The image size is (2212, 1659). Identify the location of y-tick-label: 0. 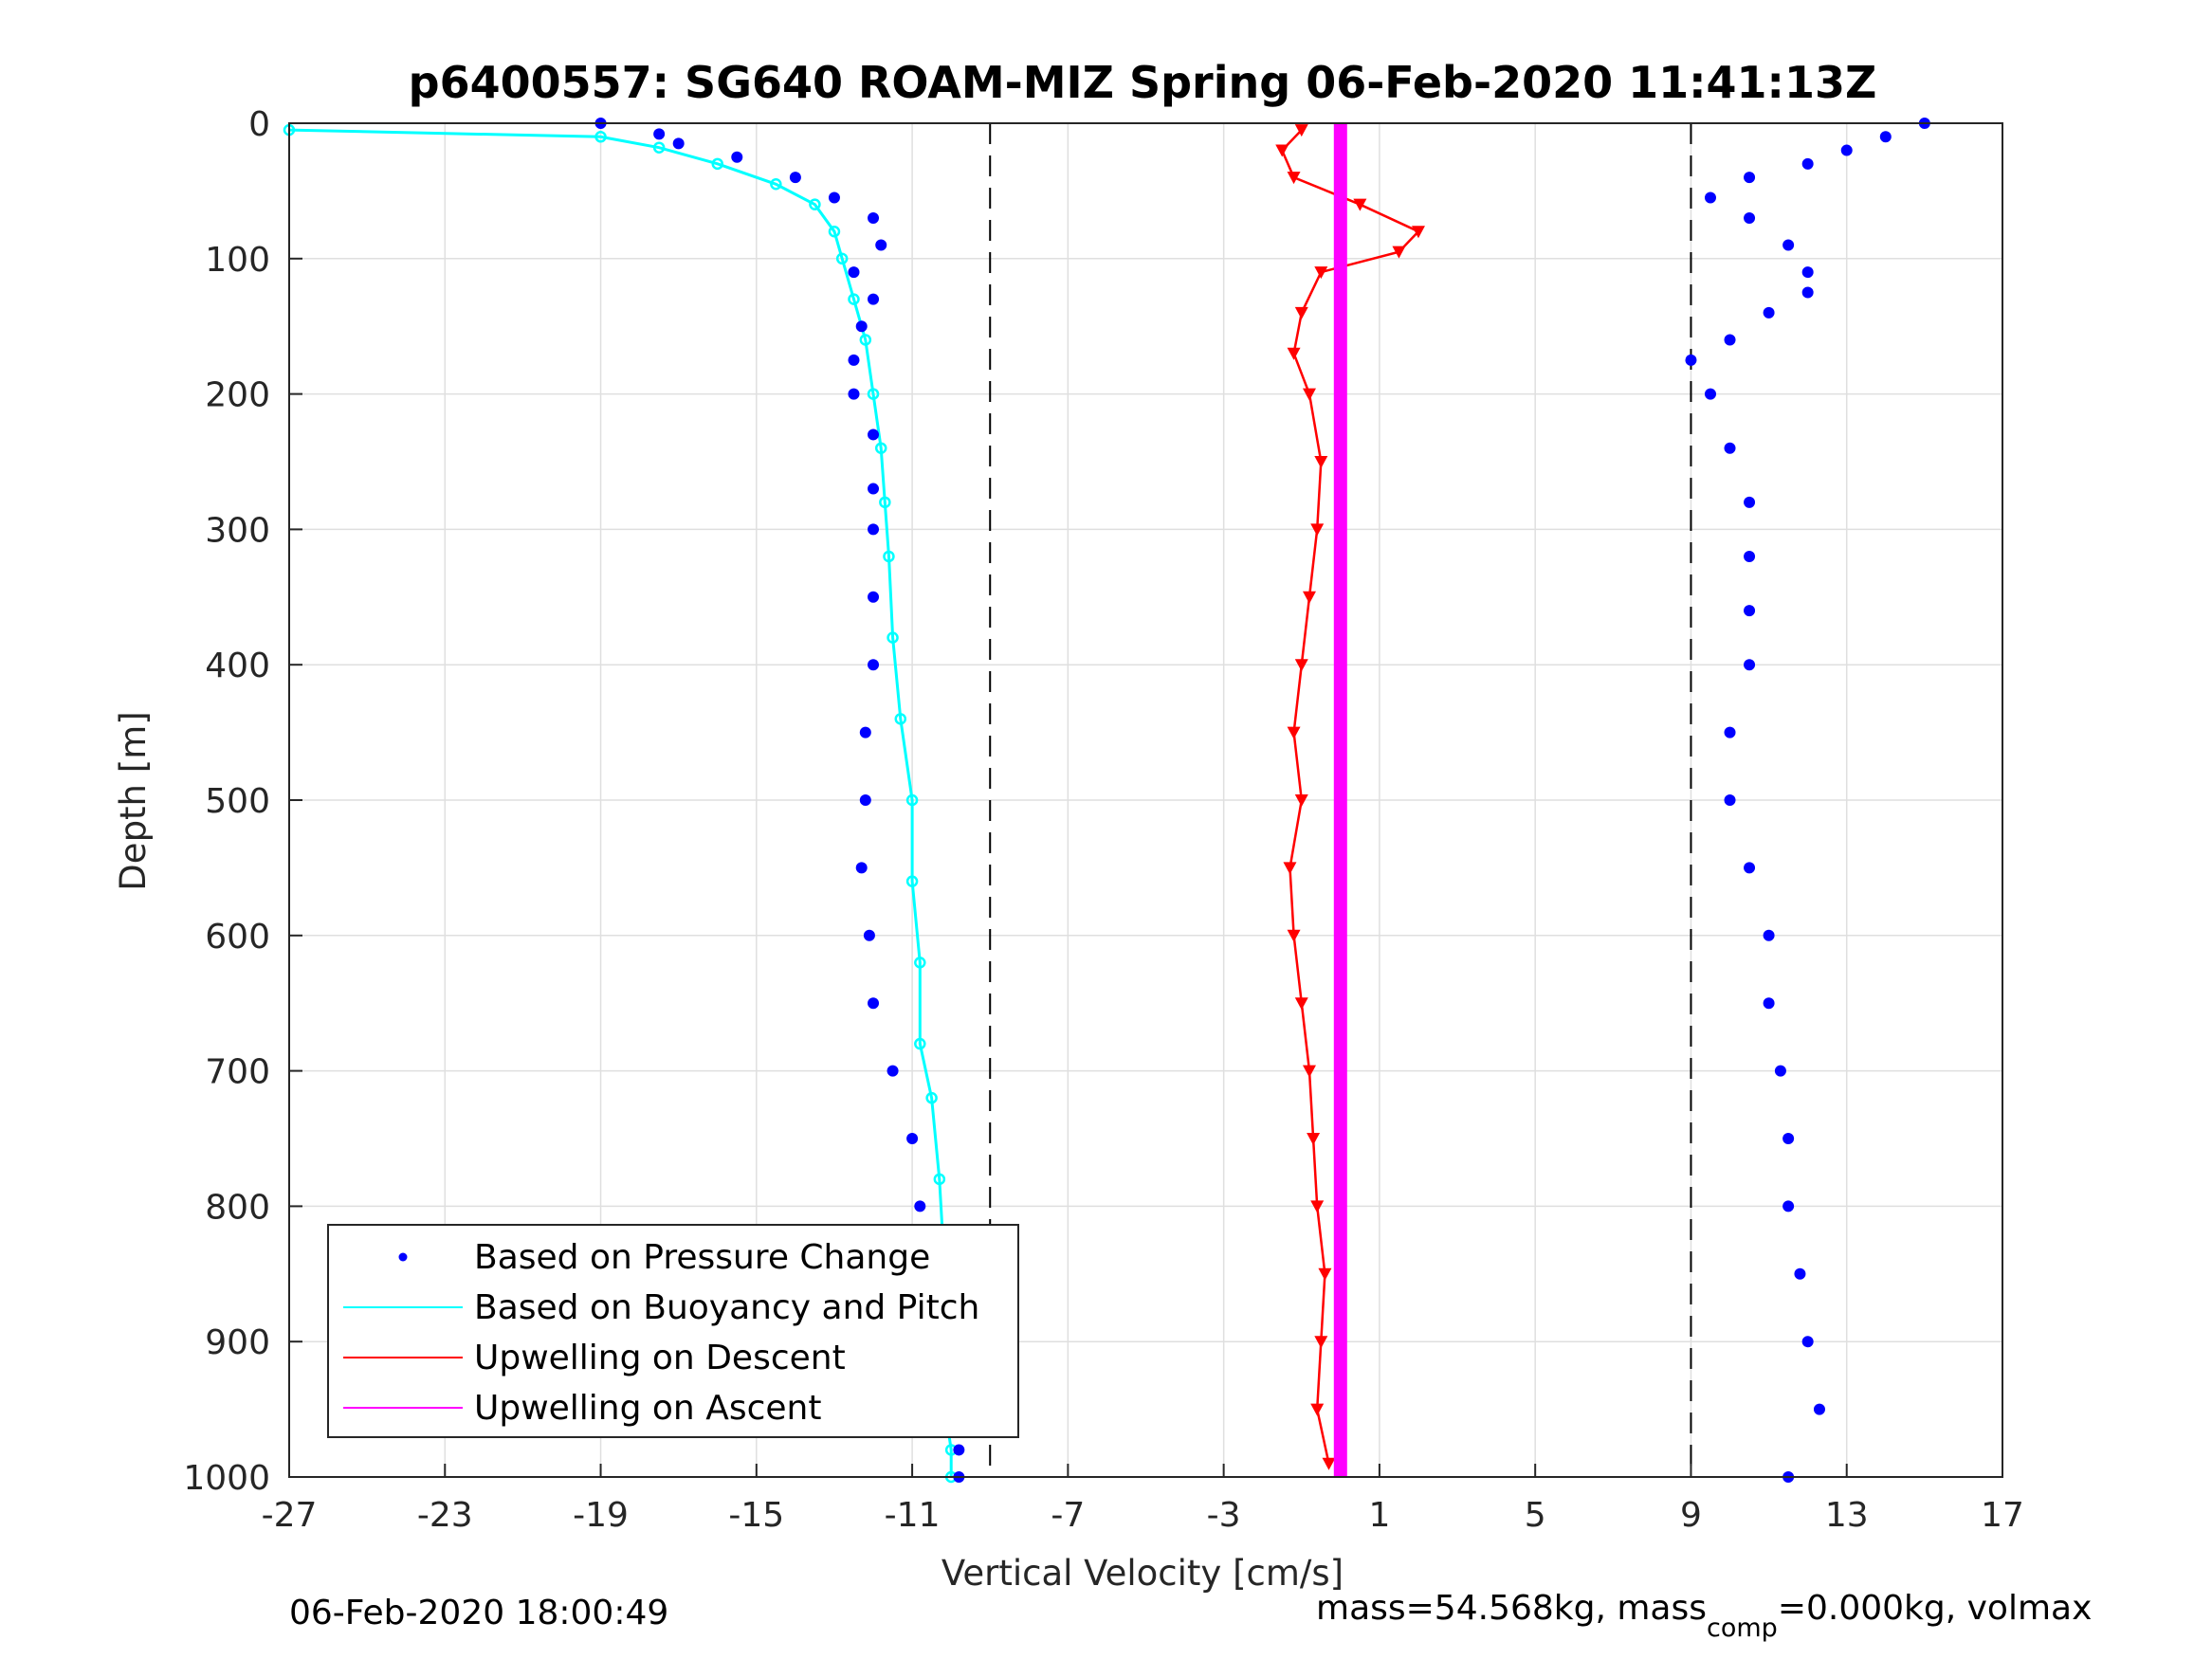
(259, 124).